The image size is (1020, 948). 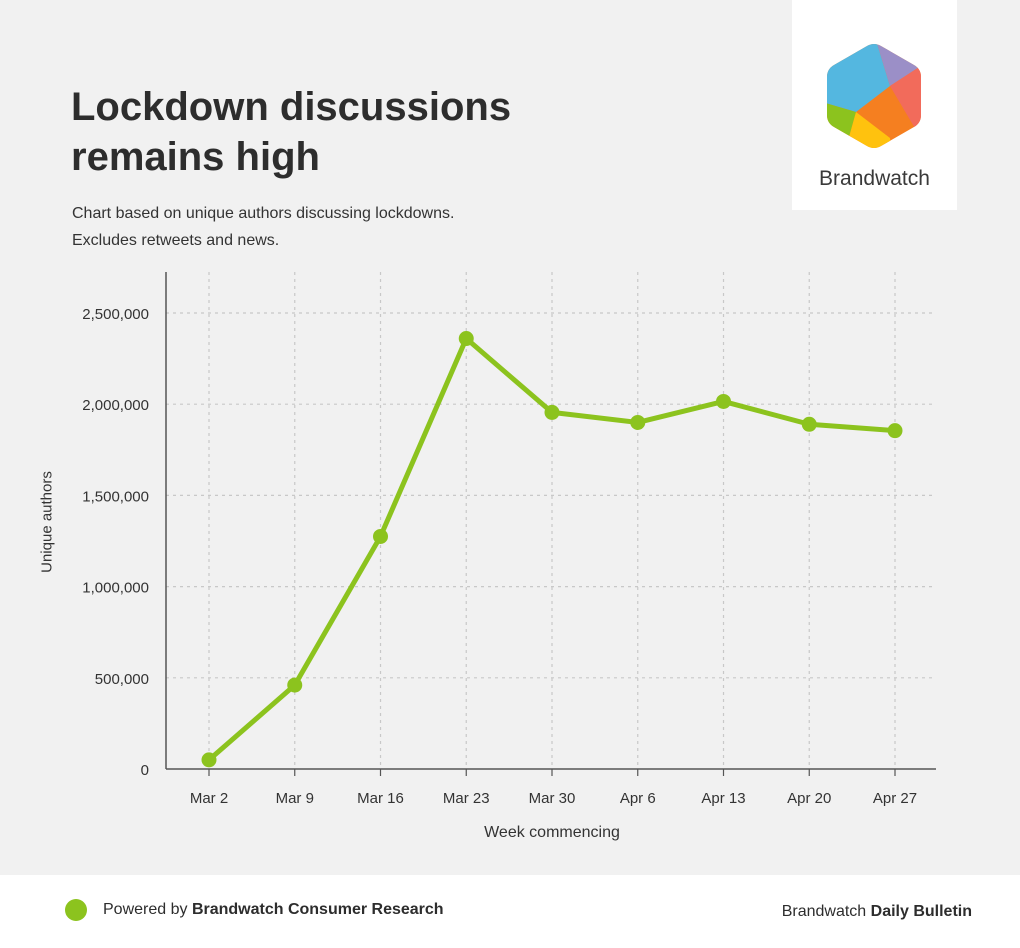 I want to click on x-tick-label: Mar 16, so click(x=380, y=798).